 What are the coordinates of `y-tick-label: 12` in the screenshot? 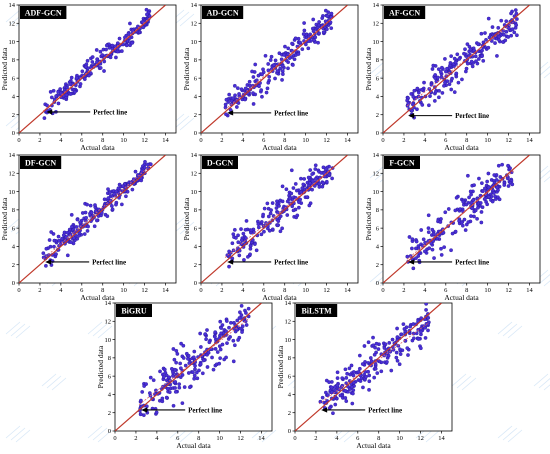 It's located at (194, 23).